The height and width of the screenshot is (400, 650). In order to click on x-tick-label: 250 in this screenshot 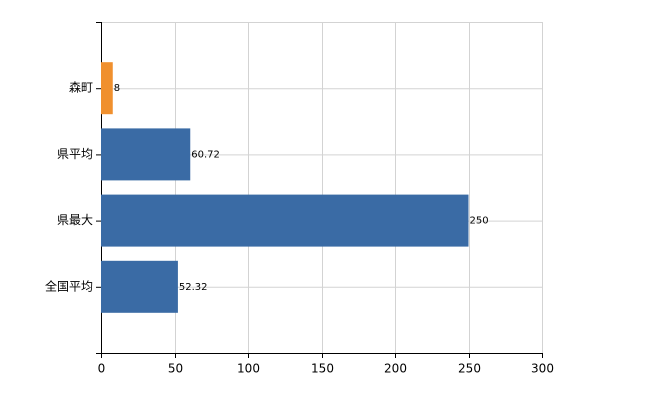, I will do `click(469, 369)`.